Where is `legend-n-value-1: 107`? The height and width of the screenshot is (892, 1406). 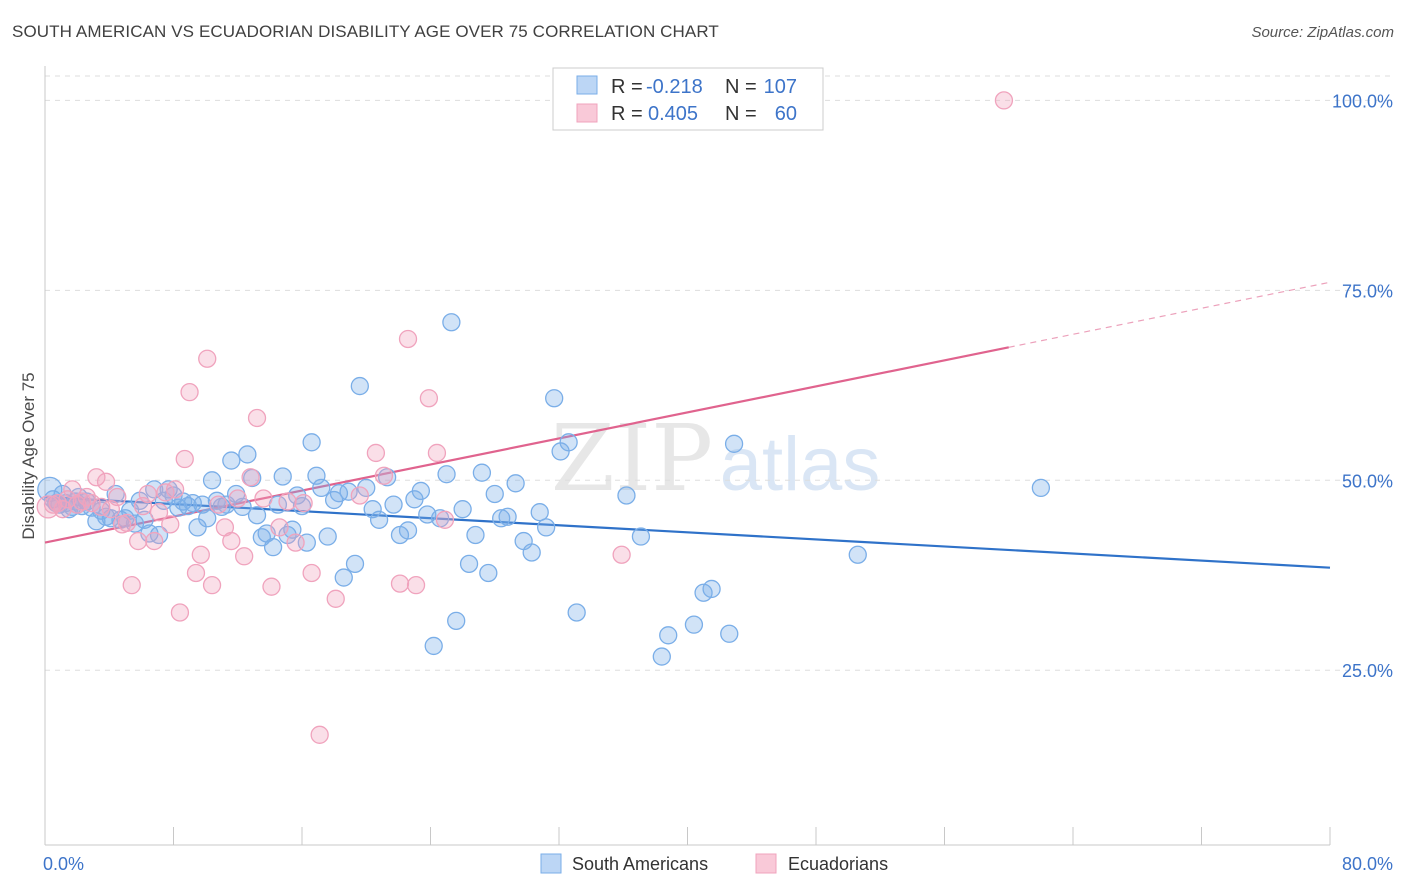
legend-n-value-1: 107 is located at coordinates (780, 87).